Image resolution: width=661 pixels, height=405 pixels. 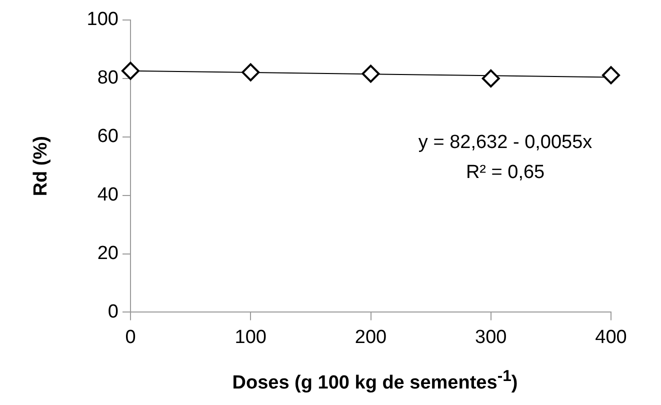 What do you see at coordinates (250, 337) in the screenshot?
I see `x-tick-label: 100` at bounding box center [250, 337].